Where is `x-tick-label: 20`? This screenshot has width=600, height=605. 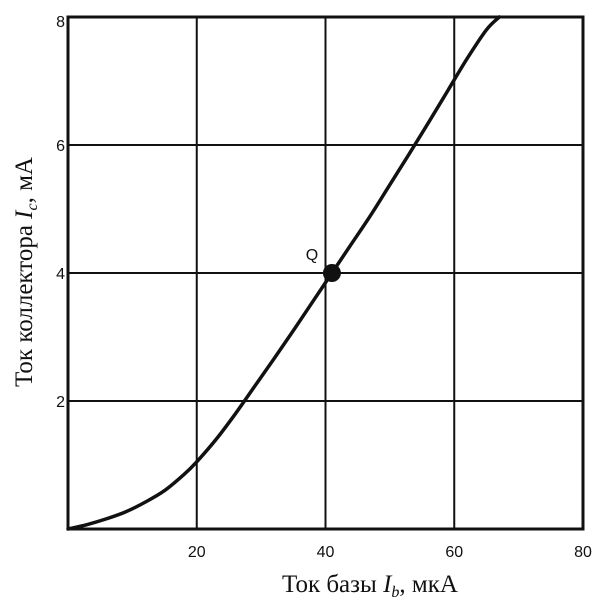
x-tick-label: 20 is located at coordinates (197, 552).